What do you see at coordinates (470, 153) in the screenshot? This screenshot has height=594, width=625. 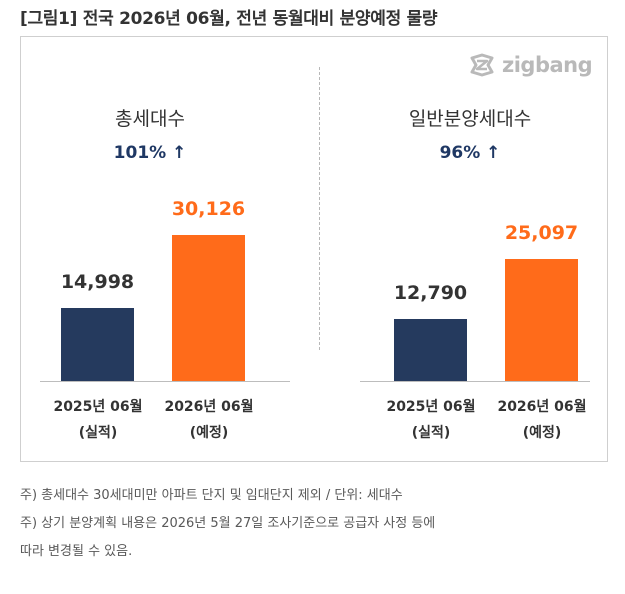 I see `change-general: 96% ↑` at bounding box center [470, 153].